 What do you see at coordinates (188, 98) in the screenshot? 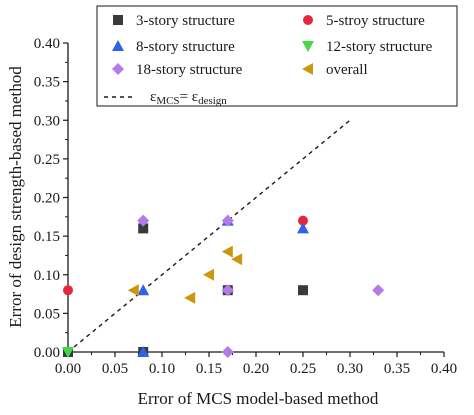
I see `legend-reference-label: εMCS= εdesign` at bounding box center [188, 98].